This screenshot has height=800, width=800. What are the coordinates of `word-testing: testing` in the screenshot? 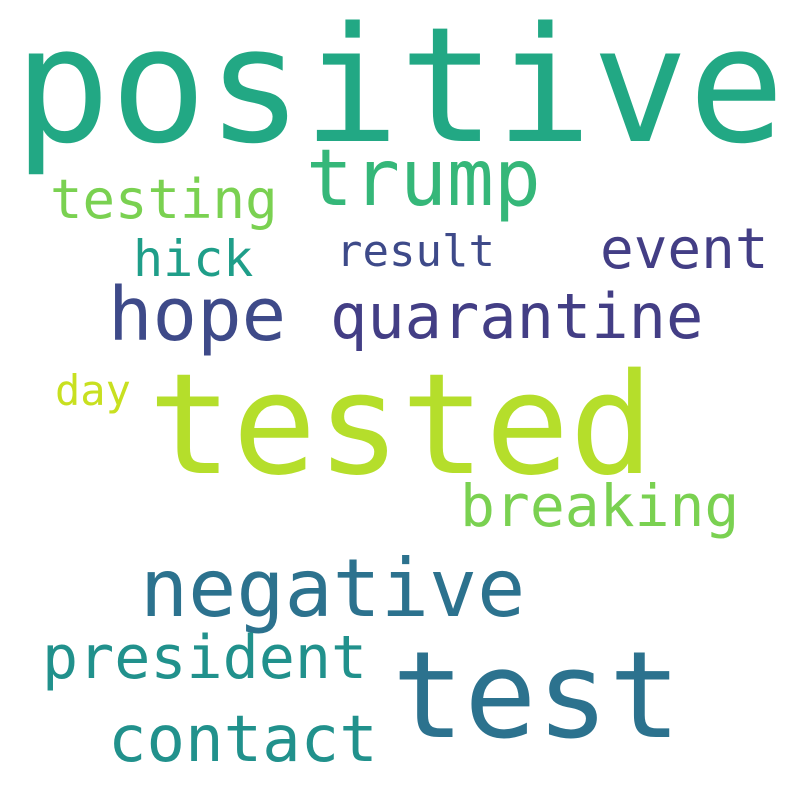 It's located at (164, 199).